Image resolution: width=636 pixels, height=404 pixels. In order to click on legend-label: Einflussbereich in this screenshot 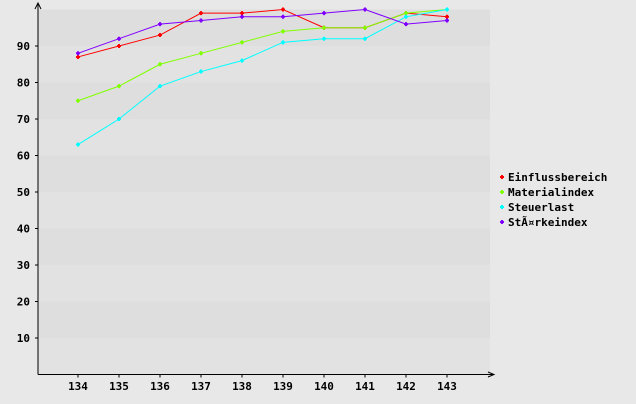, I will do `click(557, 177)`.